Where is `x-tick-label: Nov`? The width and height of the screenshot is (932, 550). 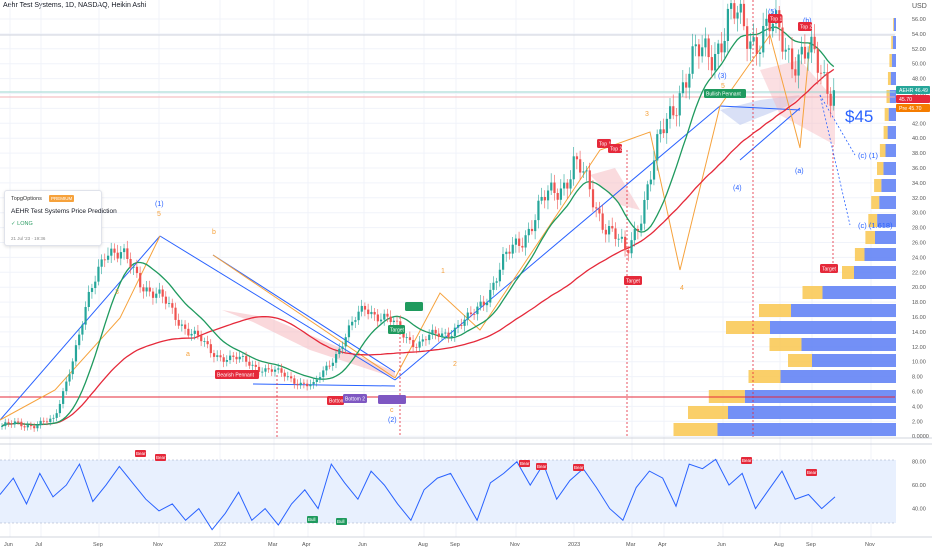
x-tick-label: Nov is located at coordinates (158, 545).